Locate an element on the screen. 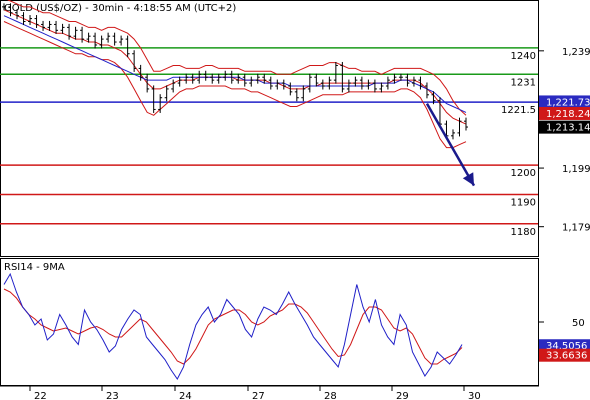  price-y-tick-label: 1,239 is located at coordinates (576, 52).